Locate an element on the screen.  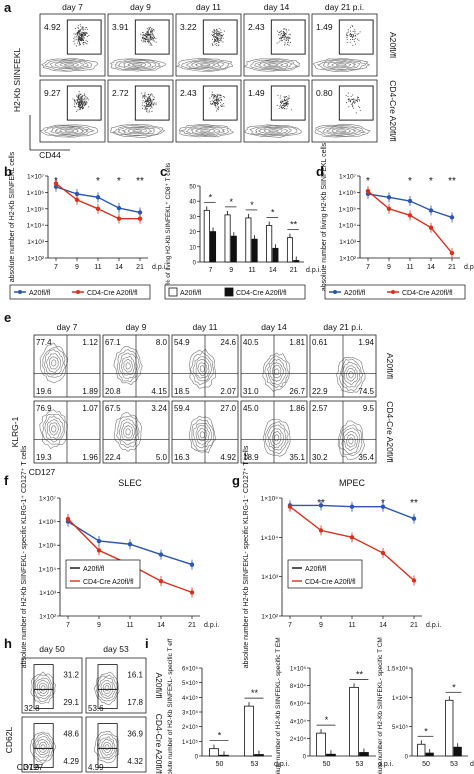
x-unit-label: d.p.i. is located at coordinates (385, 764).